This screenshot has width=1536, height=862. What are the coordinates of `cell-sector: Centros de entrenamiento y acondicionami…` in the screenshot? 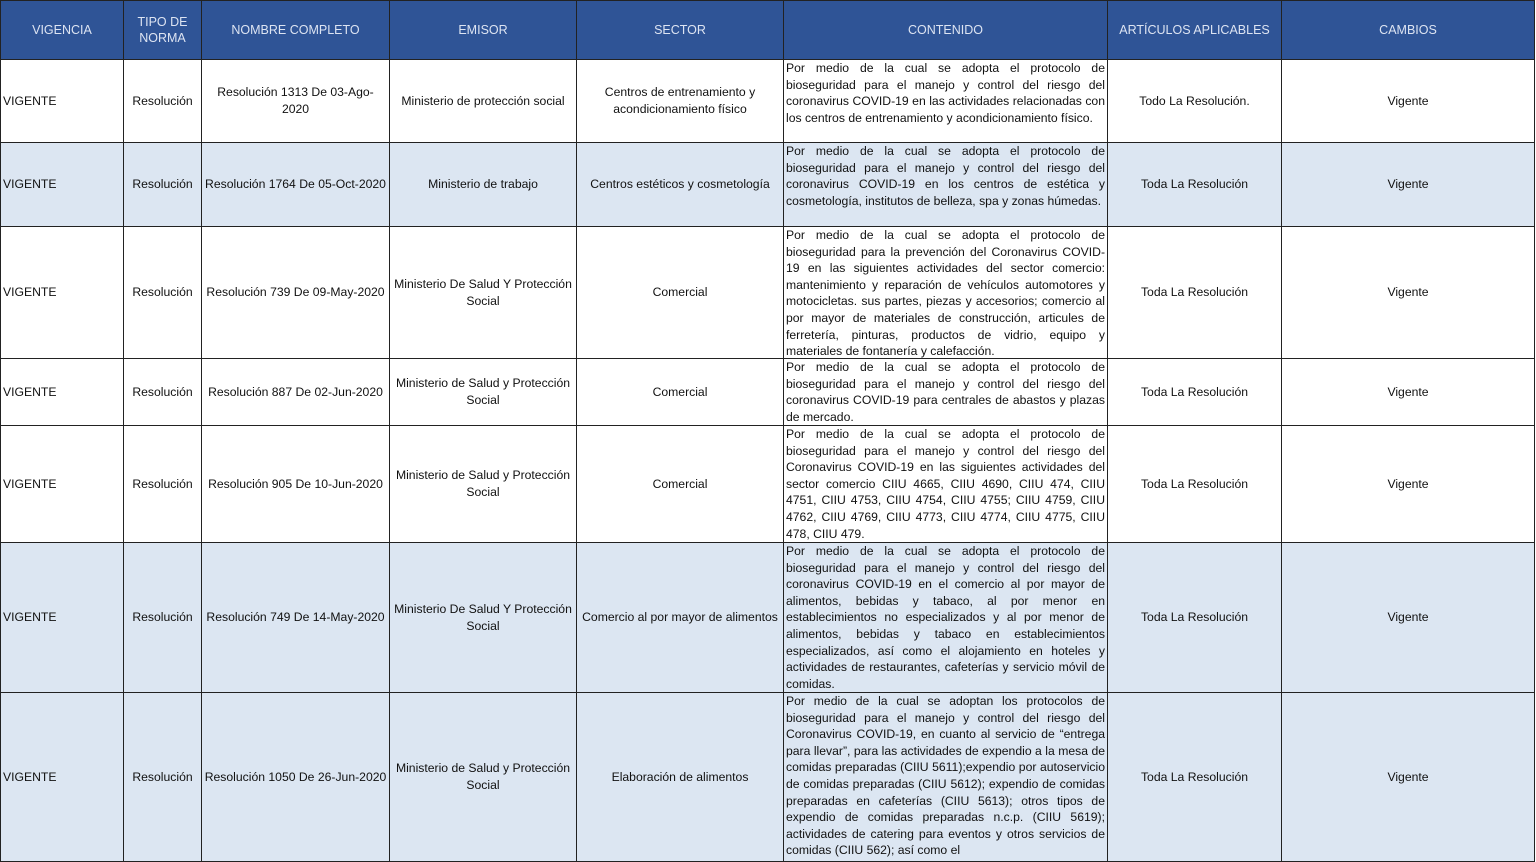 It's located at (680, 101).